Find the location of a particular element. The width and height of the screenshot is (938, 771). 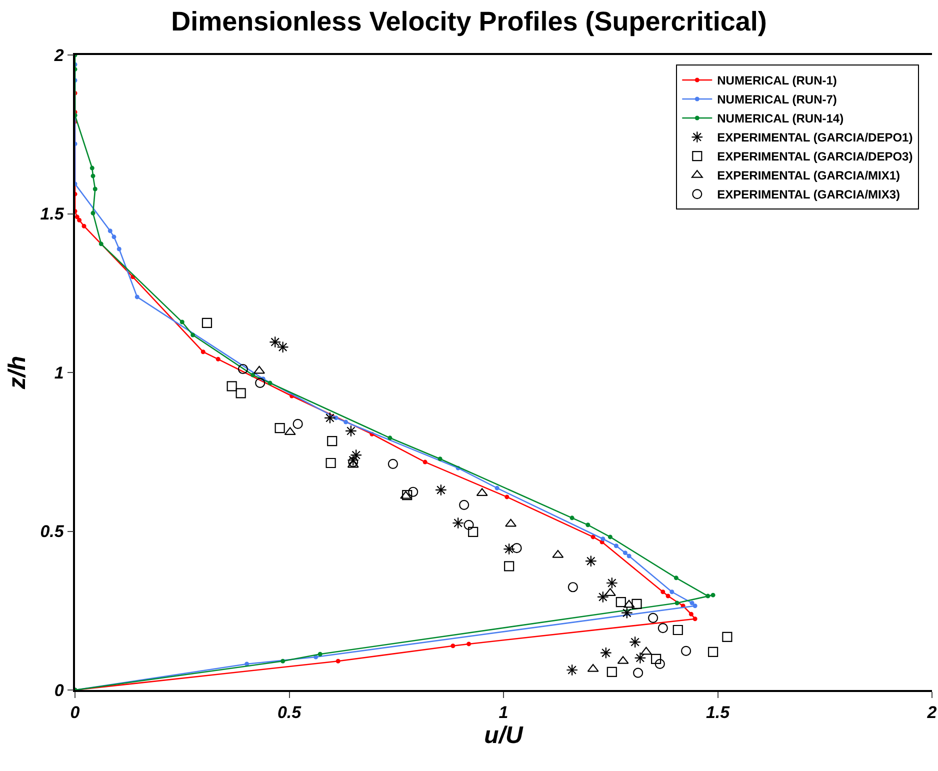

x-tick-label: 1.5 is located at coordinates (718, 712).